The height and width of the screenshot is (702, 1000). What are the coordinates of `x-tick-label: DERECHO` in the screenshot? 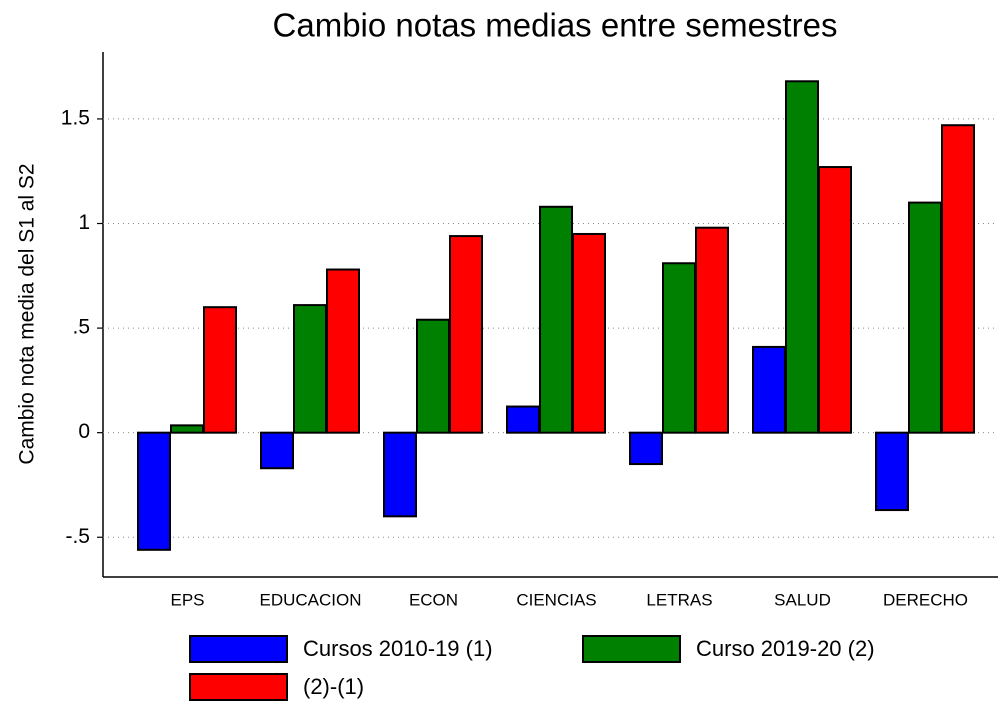 It's located at (925, 599).